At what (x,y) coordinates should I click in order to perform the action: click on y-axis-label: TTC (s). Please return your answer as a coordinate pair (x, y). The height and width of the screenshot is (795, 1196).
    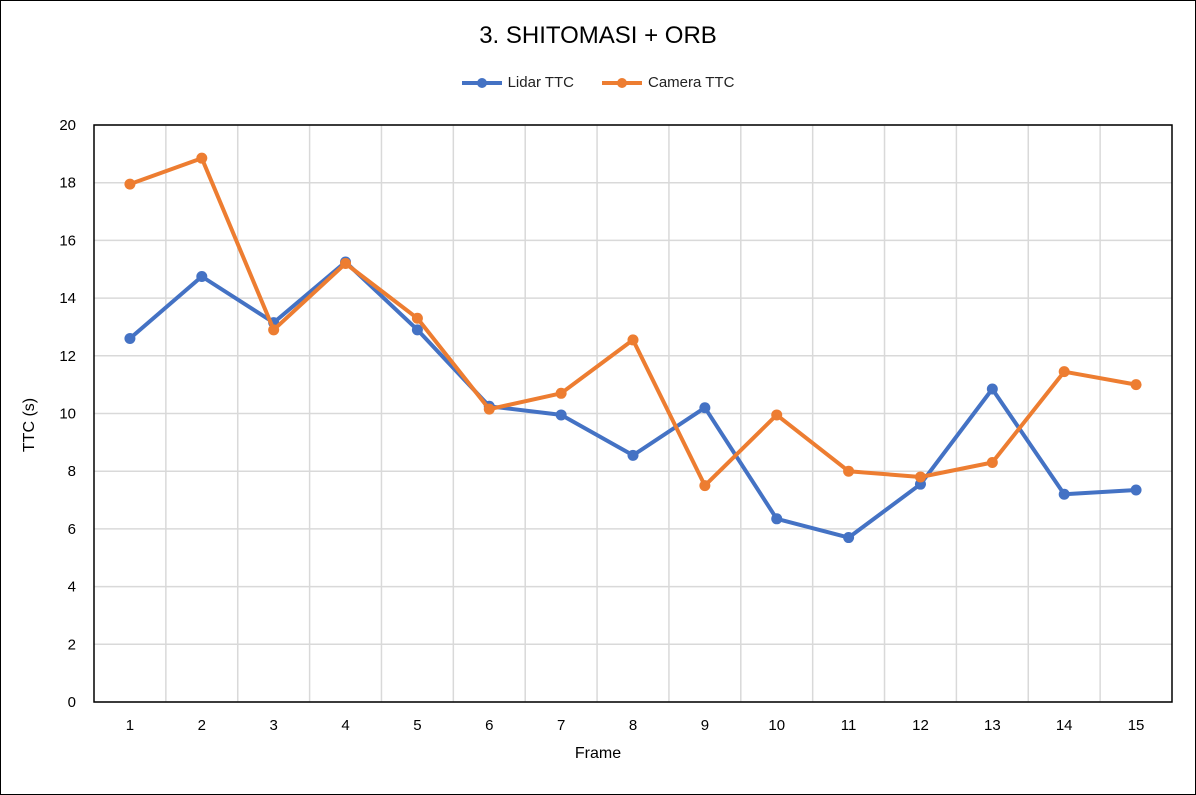
    Looking at the image, I should click on (29, 425).